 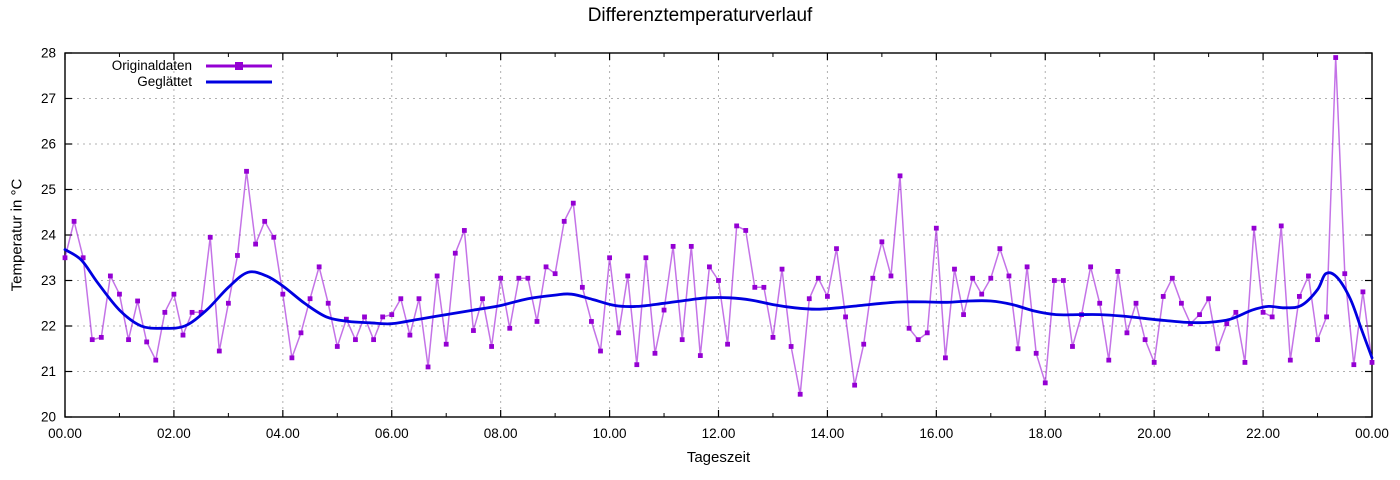 What do you see at coordinates (48, 98) in the screenshot?
I see `svg-text: 27` at bounding box center [48, 98].